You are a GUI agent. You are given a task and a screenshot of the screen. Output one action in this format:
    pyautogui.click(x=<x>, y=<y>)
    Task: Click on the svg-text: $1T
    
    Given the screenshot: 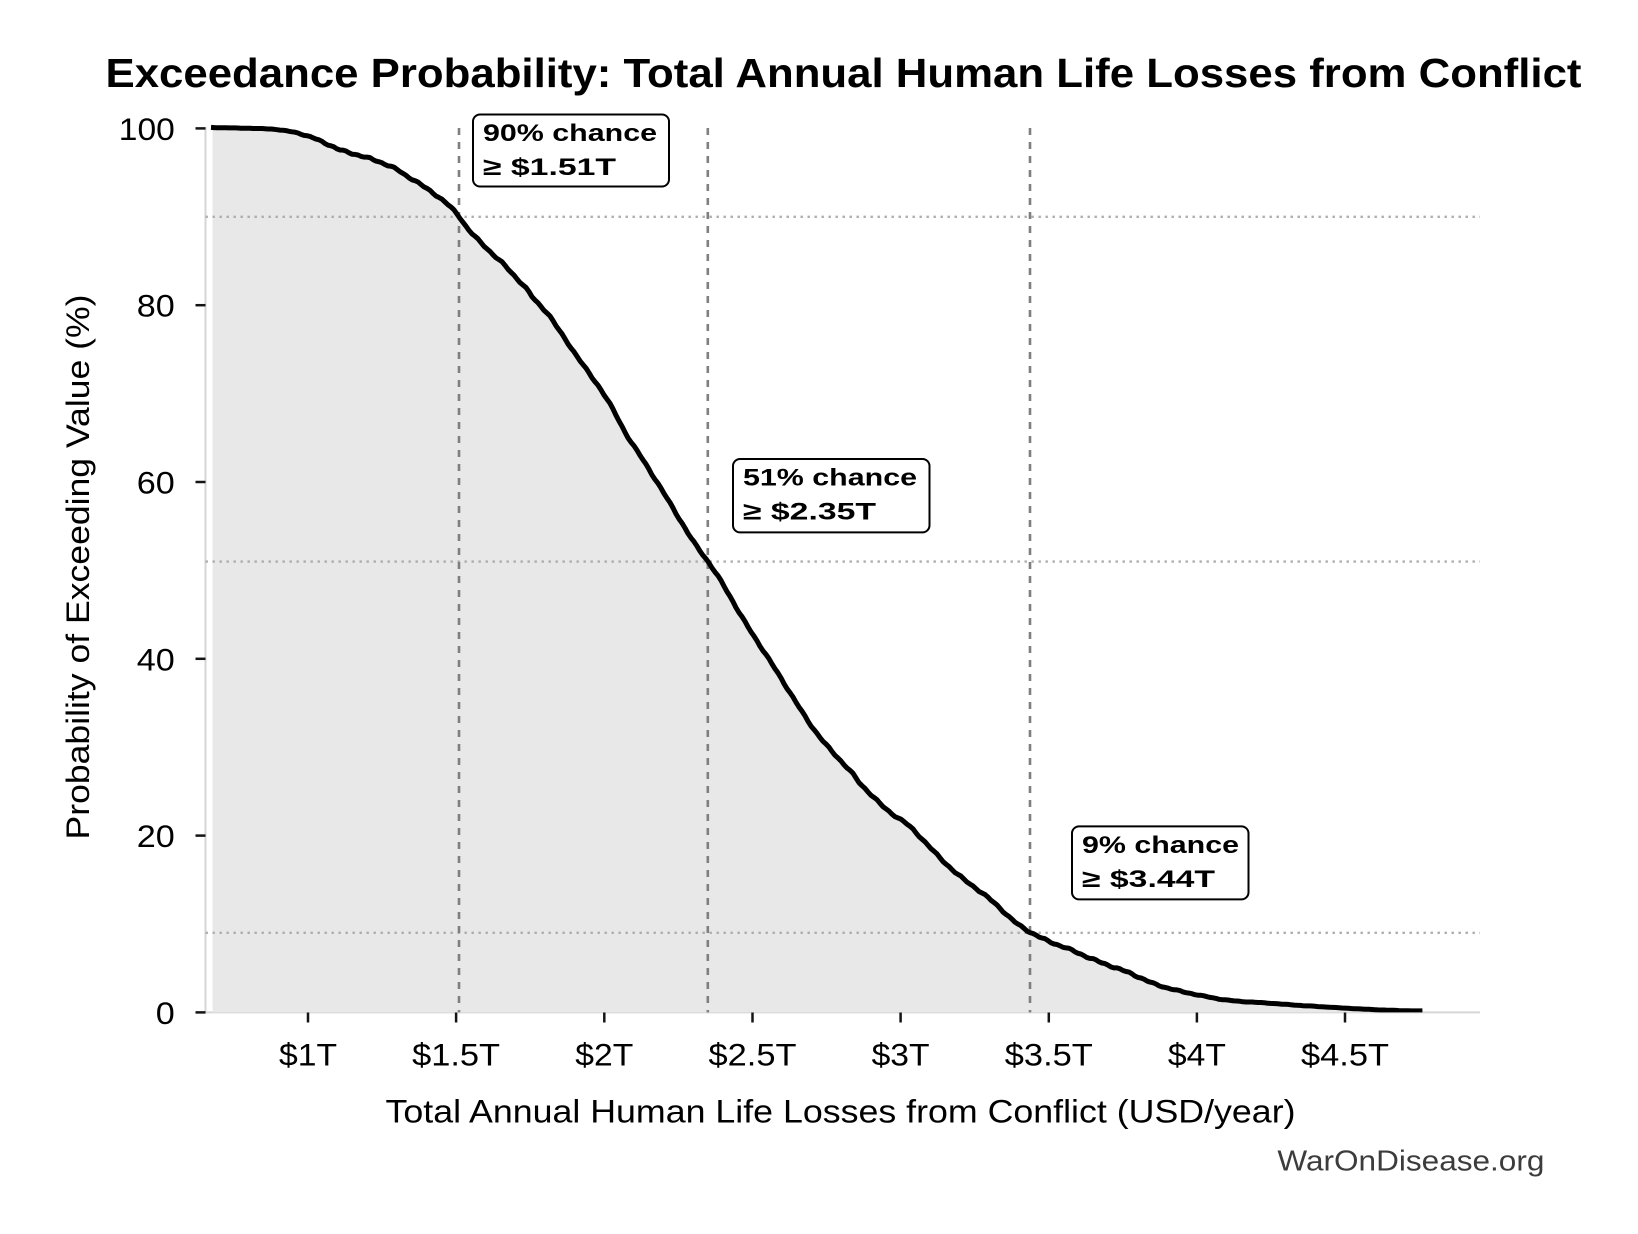 What is the action you would take?
    pyautogui.click(x=308, y=1055)
    